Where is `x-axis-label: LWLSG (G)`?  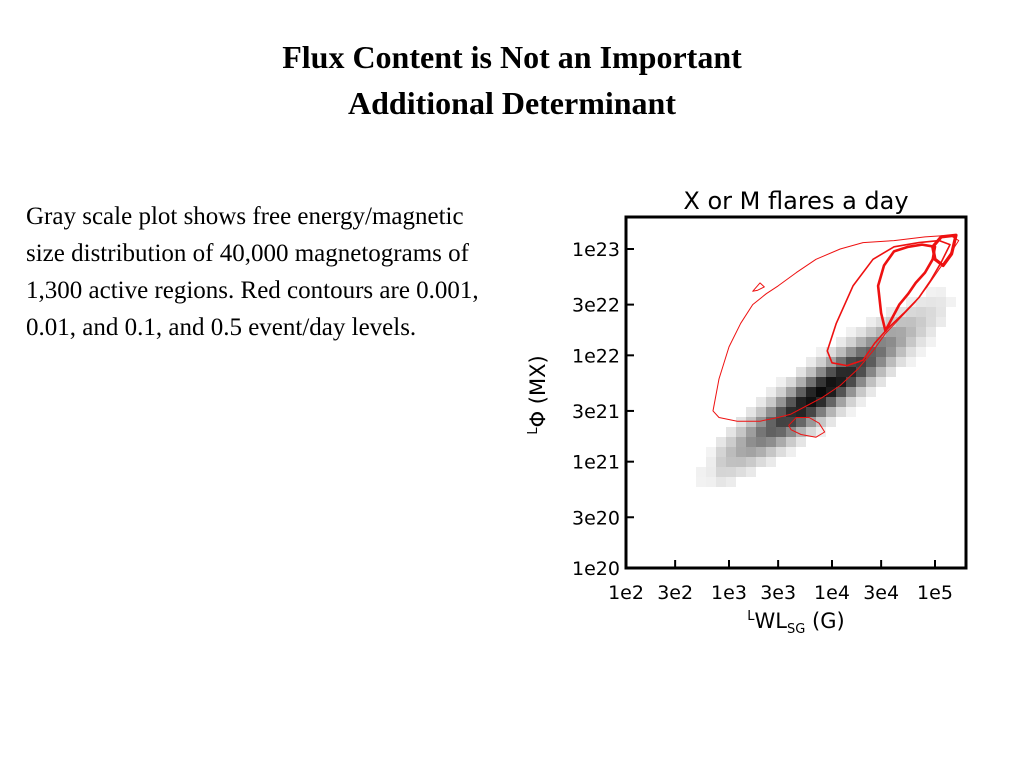
x-axis-label: LWLSG (G) is located at coordinates (795, 623).